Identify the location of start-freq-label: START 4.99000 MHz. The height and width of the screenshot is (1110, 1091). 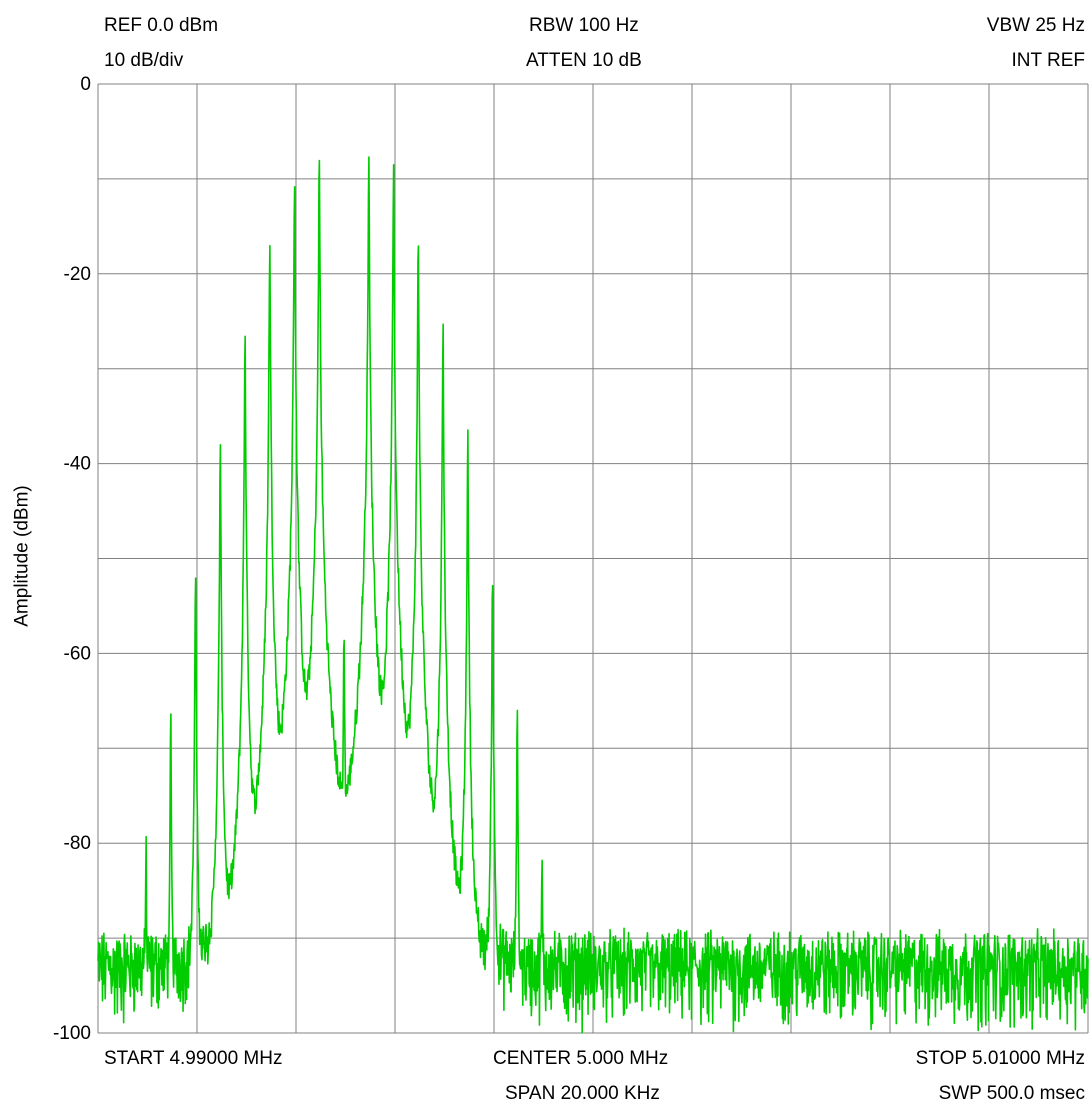
(193, 1058).